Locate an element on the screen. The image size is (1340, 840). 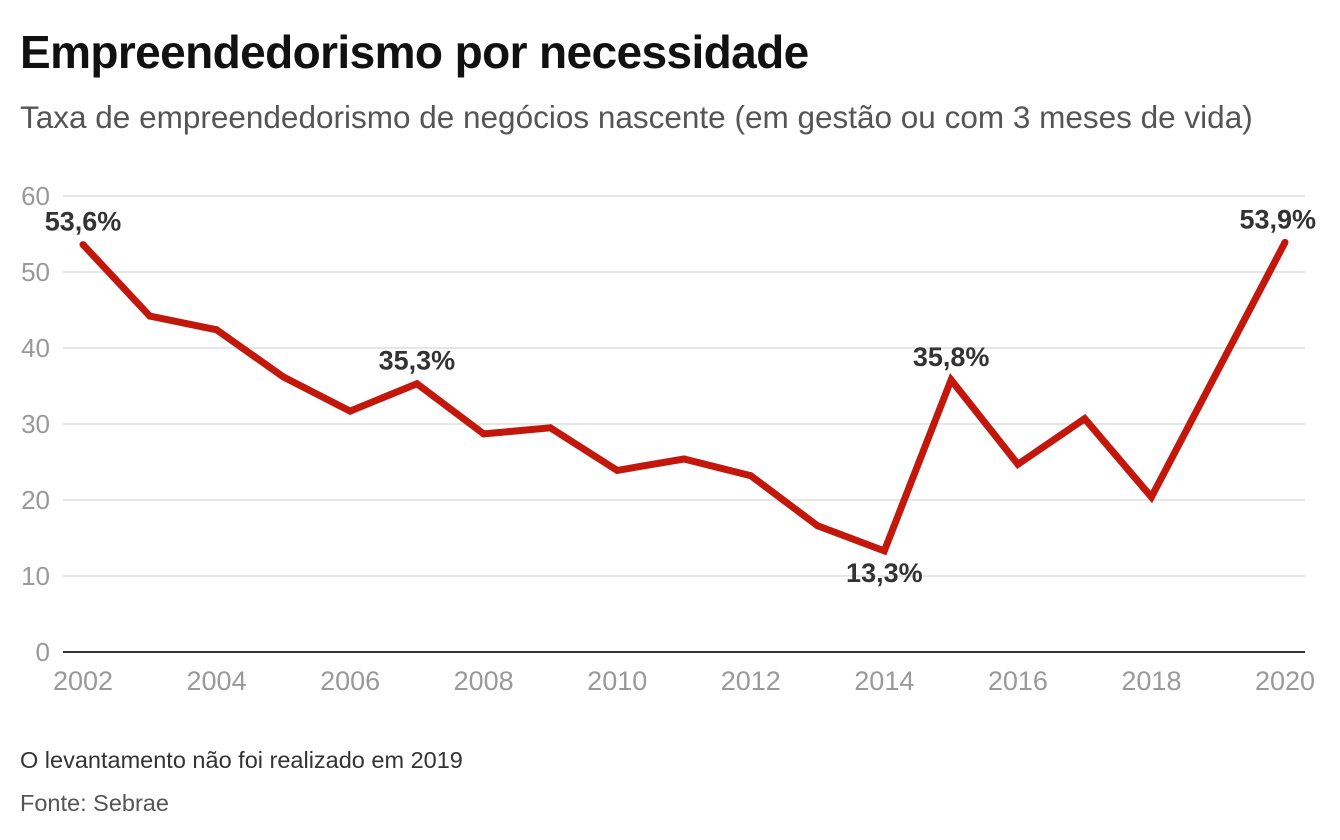
data-label: 35,8% is located at coordinates (951, 357).